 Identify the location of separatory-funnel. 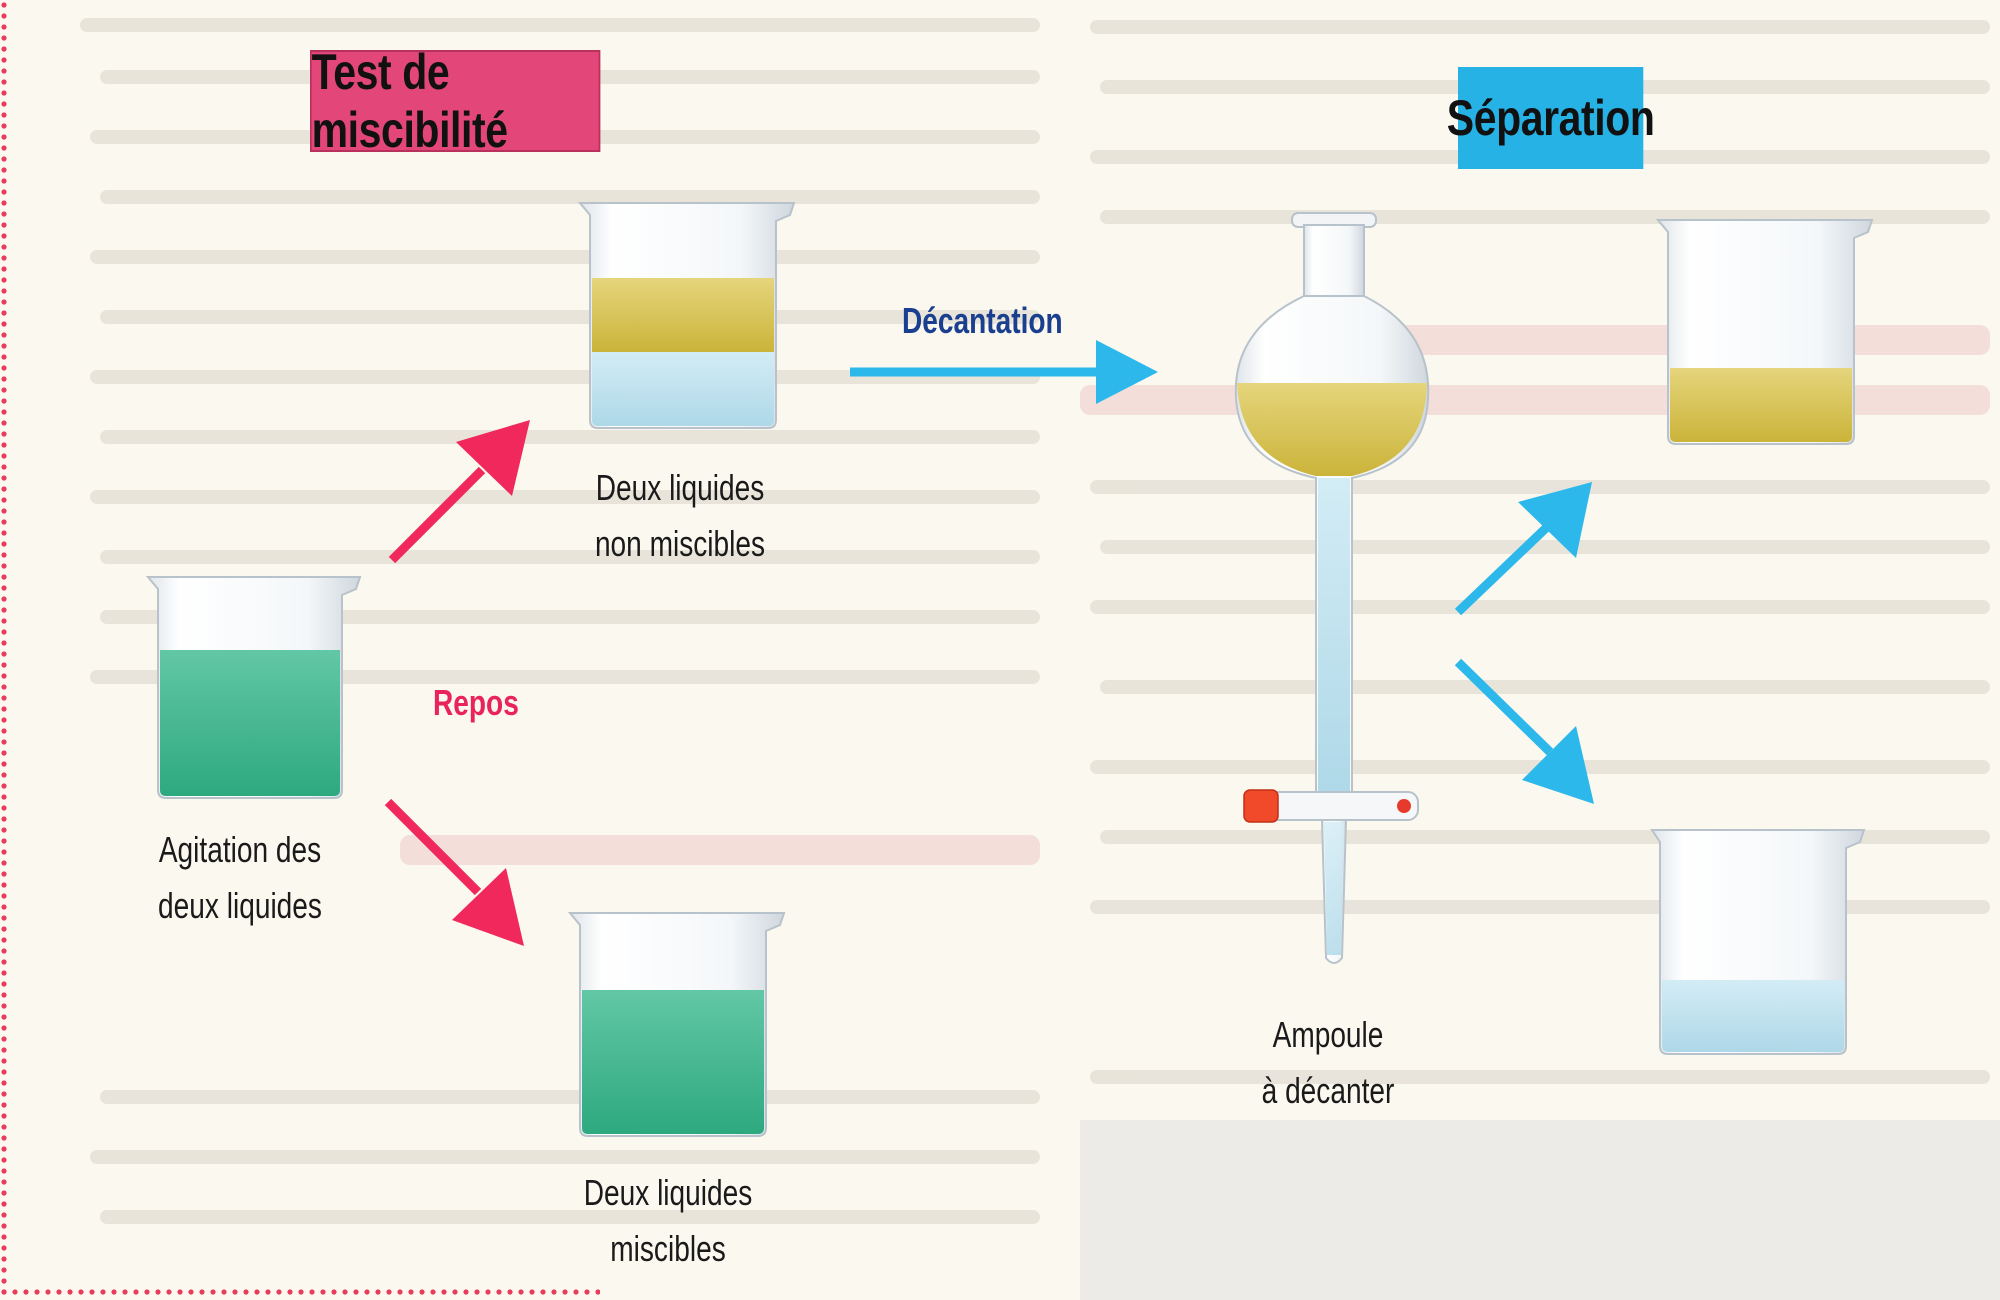
(1332, 588).